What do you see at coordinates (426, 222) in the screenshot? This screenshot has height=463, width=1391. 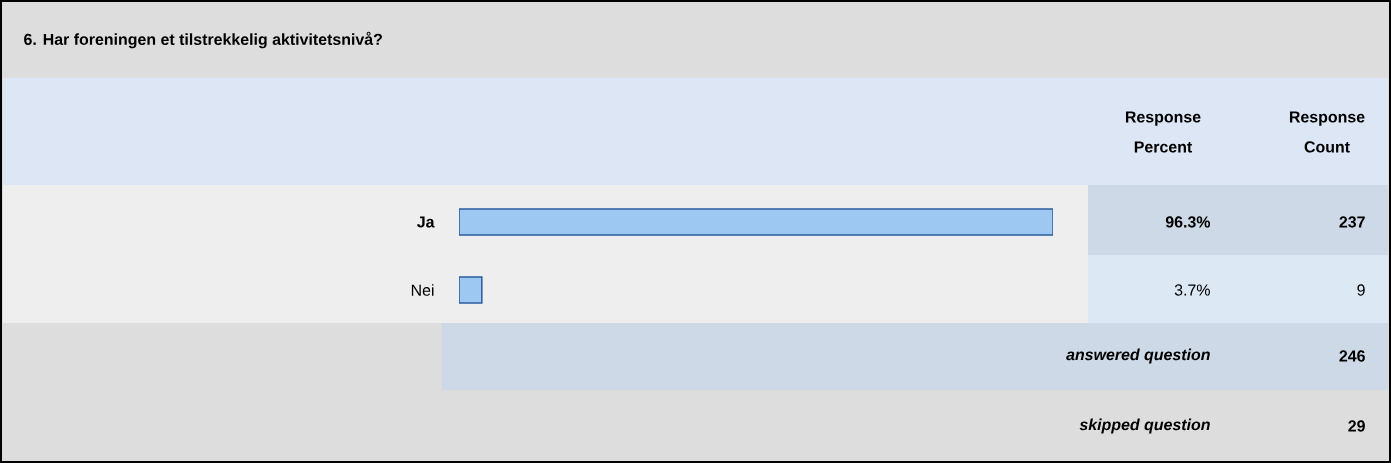 I see `y-tick-label: Ja` at bounding box center [426, 222].